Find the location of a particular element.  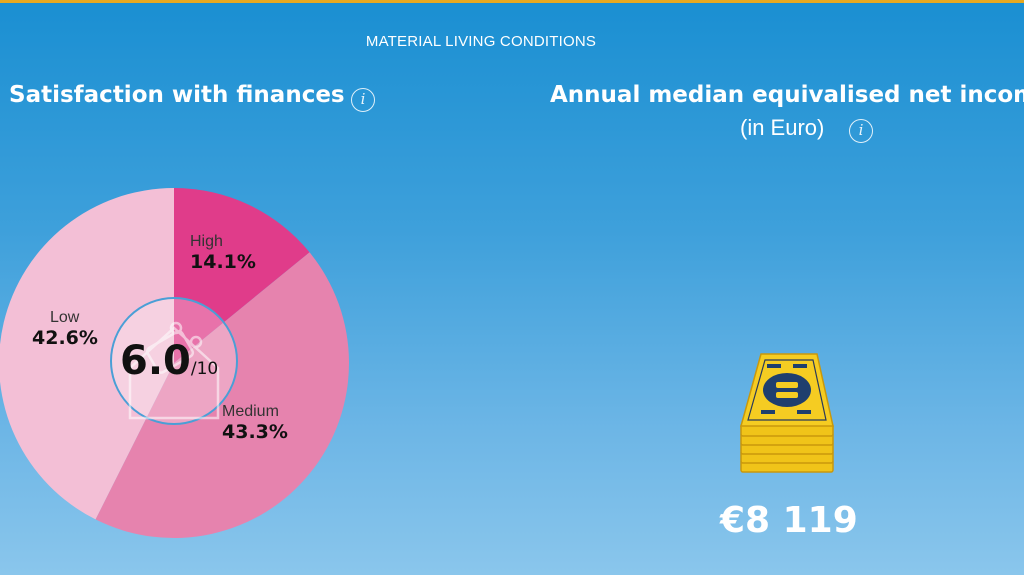

pie-slice-low is located at coordinates (87, 354).